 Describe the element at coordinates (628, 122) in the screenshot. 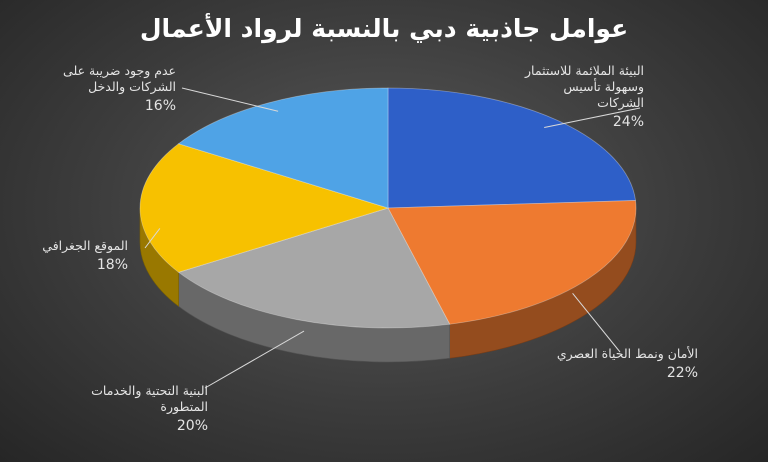

I see `label-percent: 24%` at that location.